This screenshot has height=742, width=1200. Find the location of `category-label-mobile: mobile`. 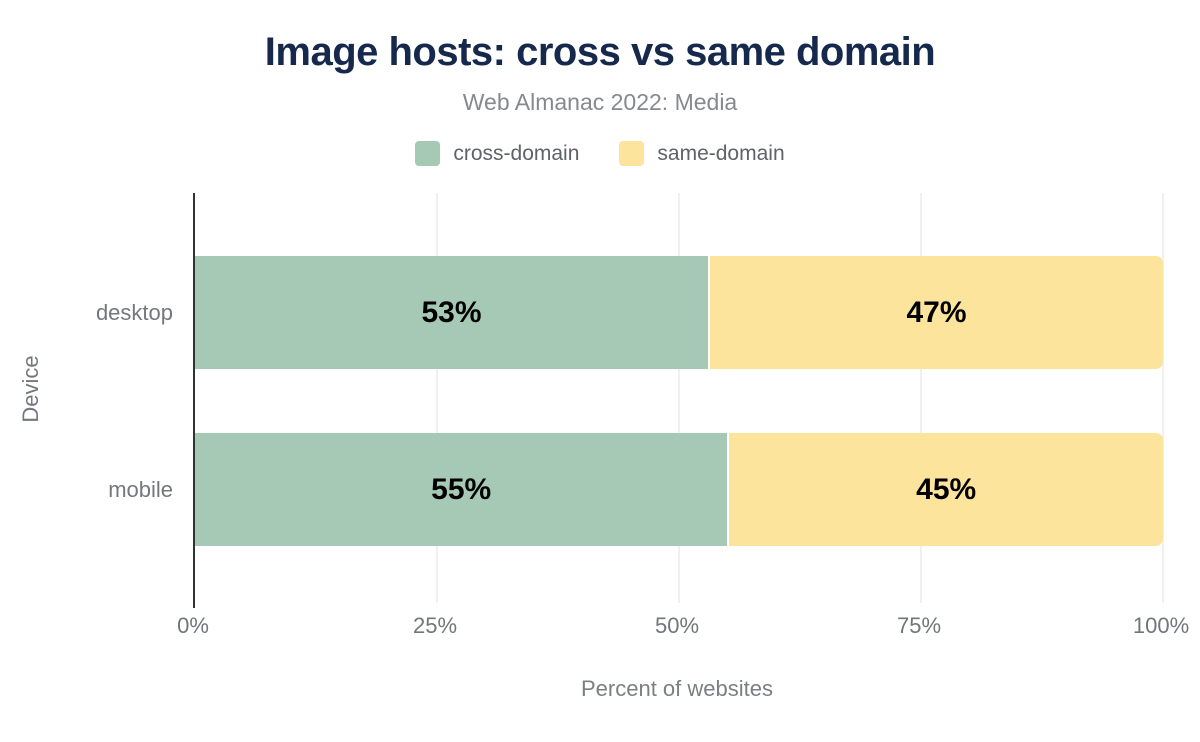

category-label-mobile: mobile is located at coordinates (140, 489).